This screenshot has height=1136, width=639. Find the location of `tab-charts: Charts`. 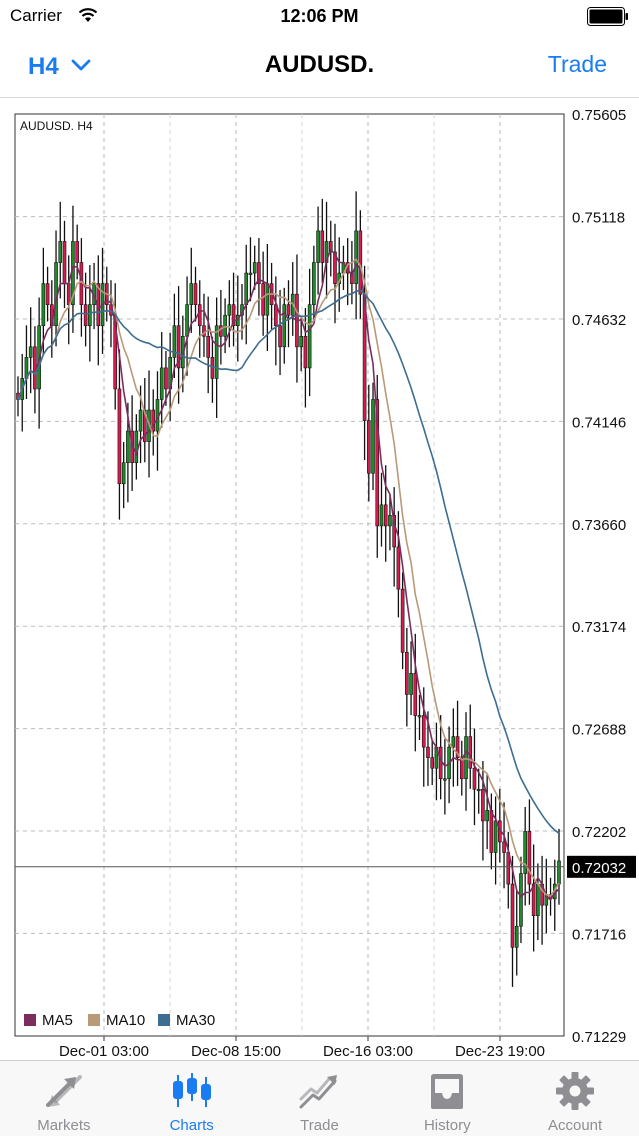

tab-charts: Charts is located at coordinates (192, 1098).